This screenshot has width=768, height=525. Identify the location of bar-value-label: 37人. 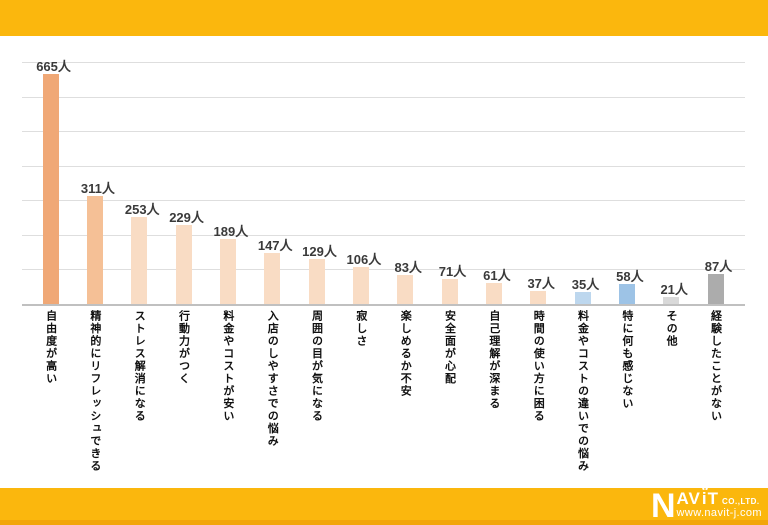
(541, 284).